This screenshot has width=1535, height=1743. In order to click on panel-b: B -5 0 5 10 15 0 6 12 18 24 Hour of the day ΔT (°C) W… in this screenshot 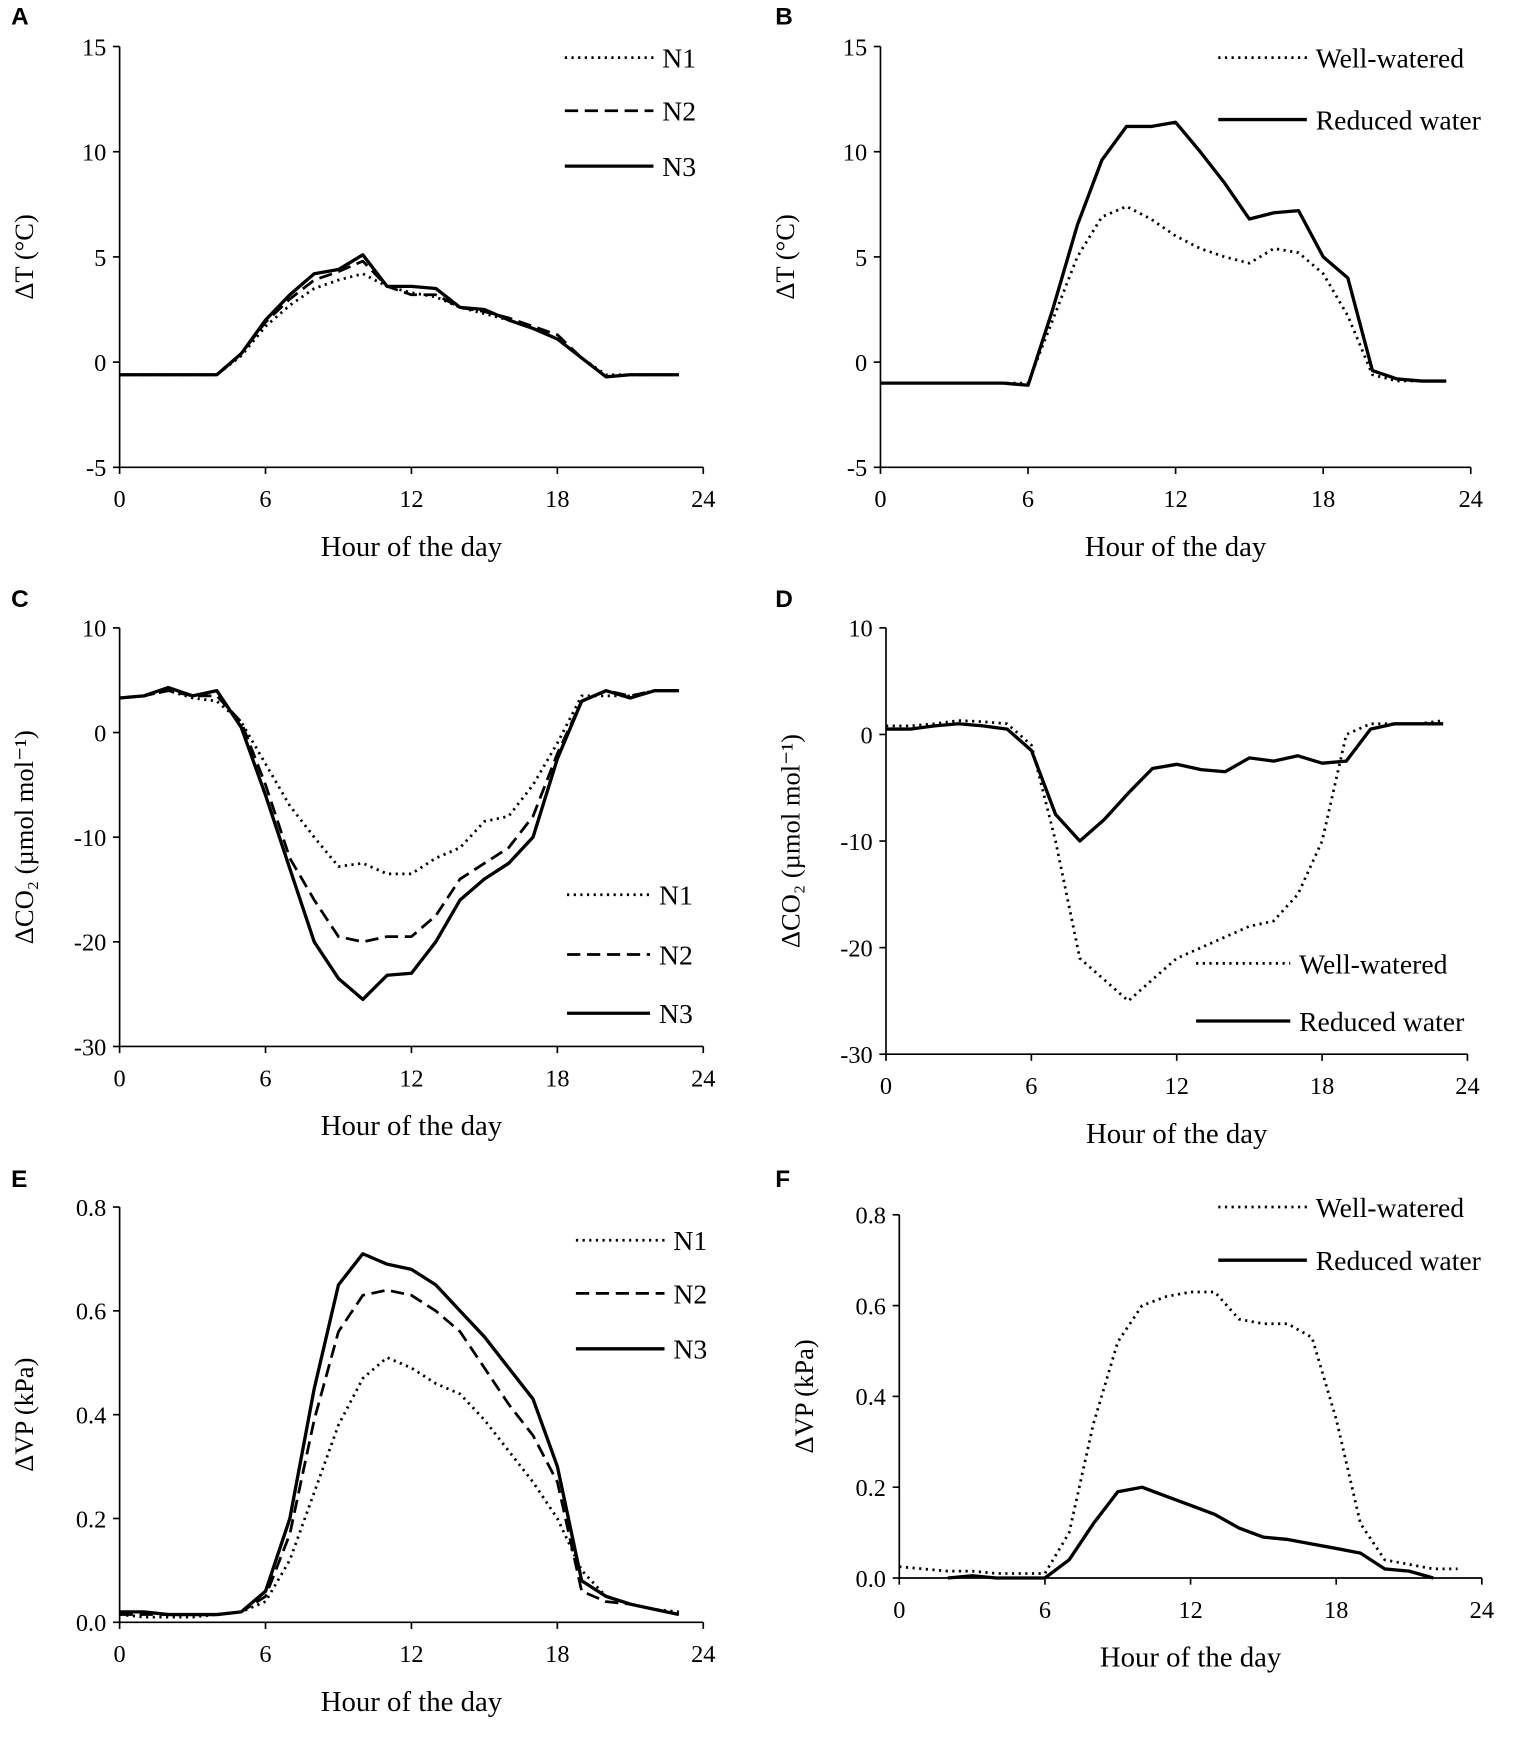, I will do `click(1126, 283)`.